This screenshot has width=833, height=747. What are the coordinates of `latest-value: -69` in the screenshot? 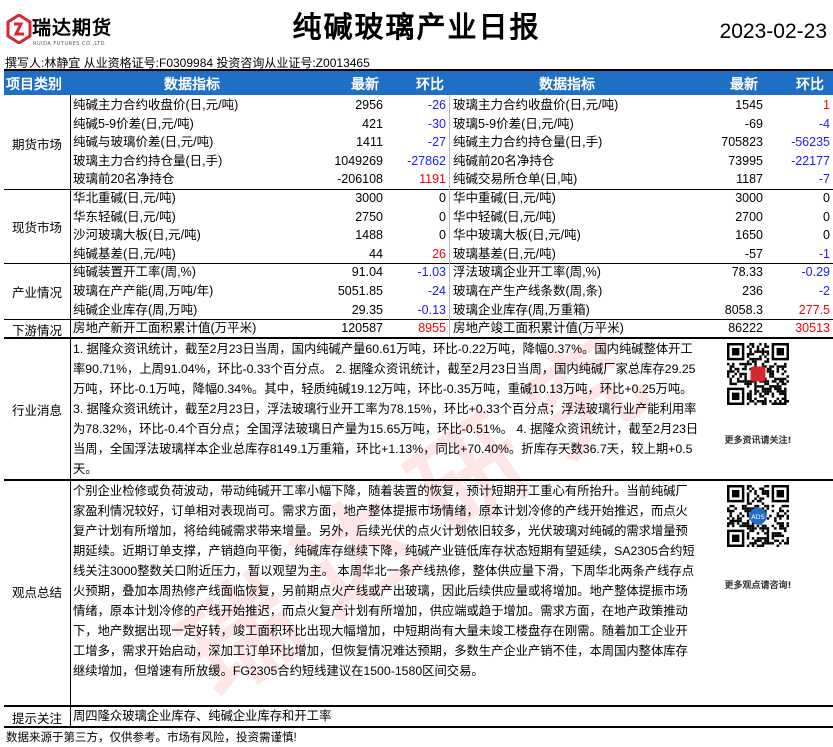 It's located at (753, 123).